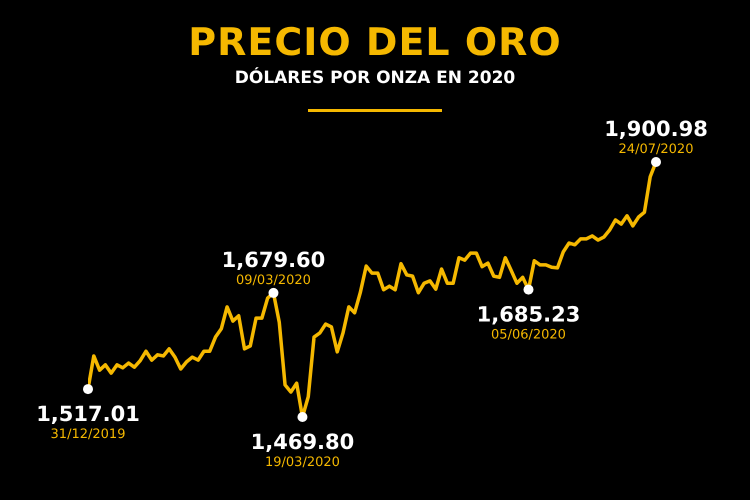 The image size is (750, 500). Describe the element at coordinates (302, 442) in the screenshot. I see `data-label: 1,469.80` at that location.